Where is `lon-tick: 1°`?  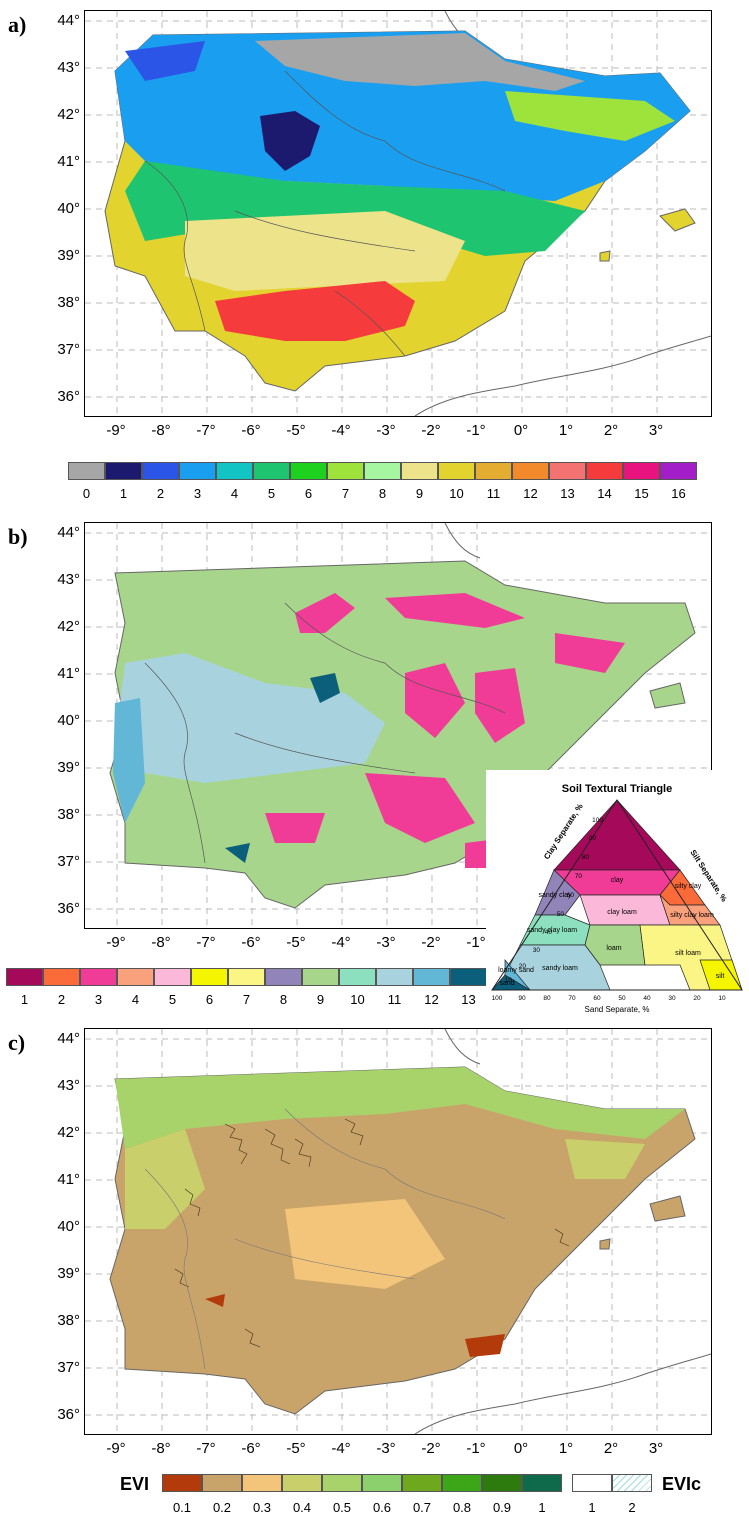 lon-tick: 1° is located at coordinates (566, 430).